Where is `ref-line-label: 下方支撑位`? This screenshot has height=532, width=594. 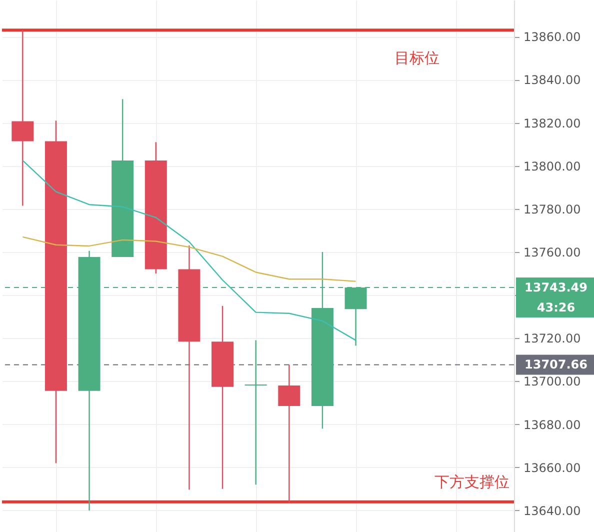 ref-line-label: 下方支撑位 is located at coordinates (472, 481).